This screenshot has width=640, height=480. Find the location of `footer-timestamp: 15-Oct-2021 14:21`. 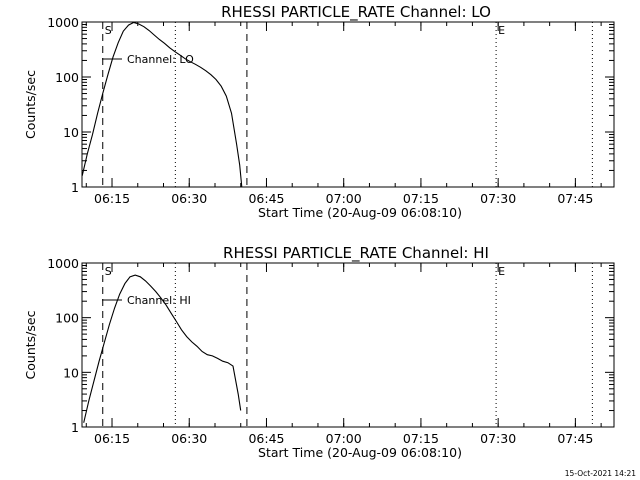

footer-timestamp: 15-Oct-2021 14:21 is located at coordinates (600, 473).